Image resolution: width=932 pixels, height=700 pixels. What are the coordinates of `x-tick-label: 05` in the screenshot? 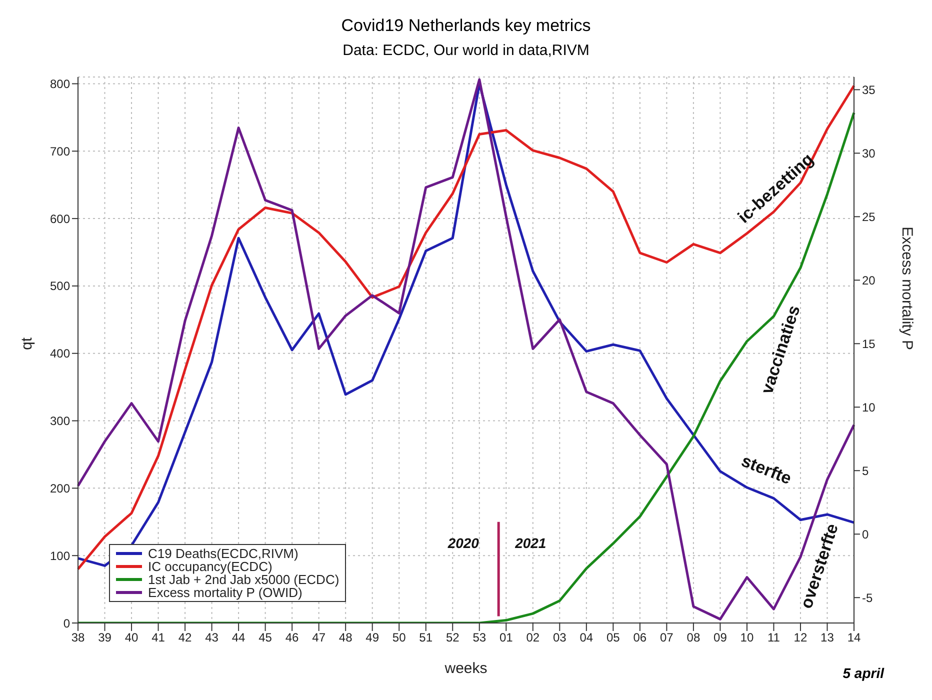 It's located at (613, 637).